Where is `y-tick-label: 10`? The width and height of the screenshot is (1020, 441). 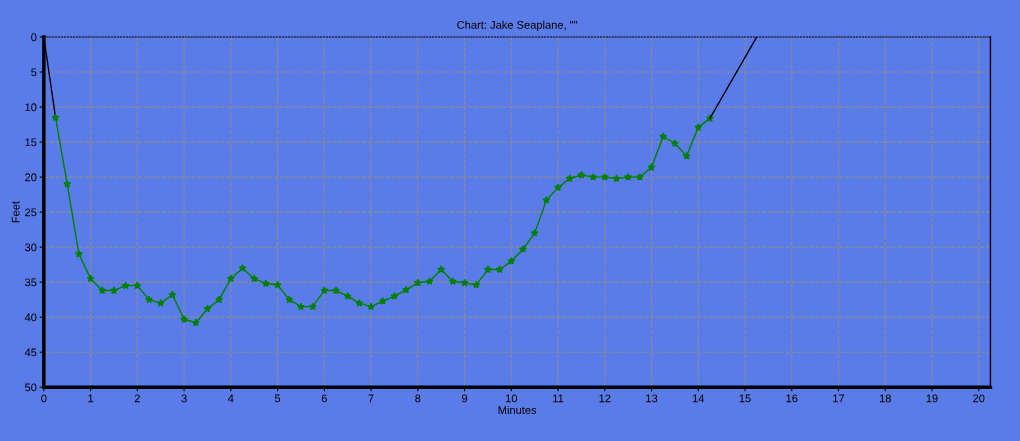
y-tick-label: 10 is located at coordinates (31, 107).